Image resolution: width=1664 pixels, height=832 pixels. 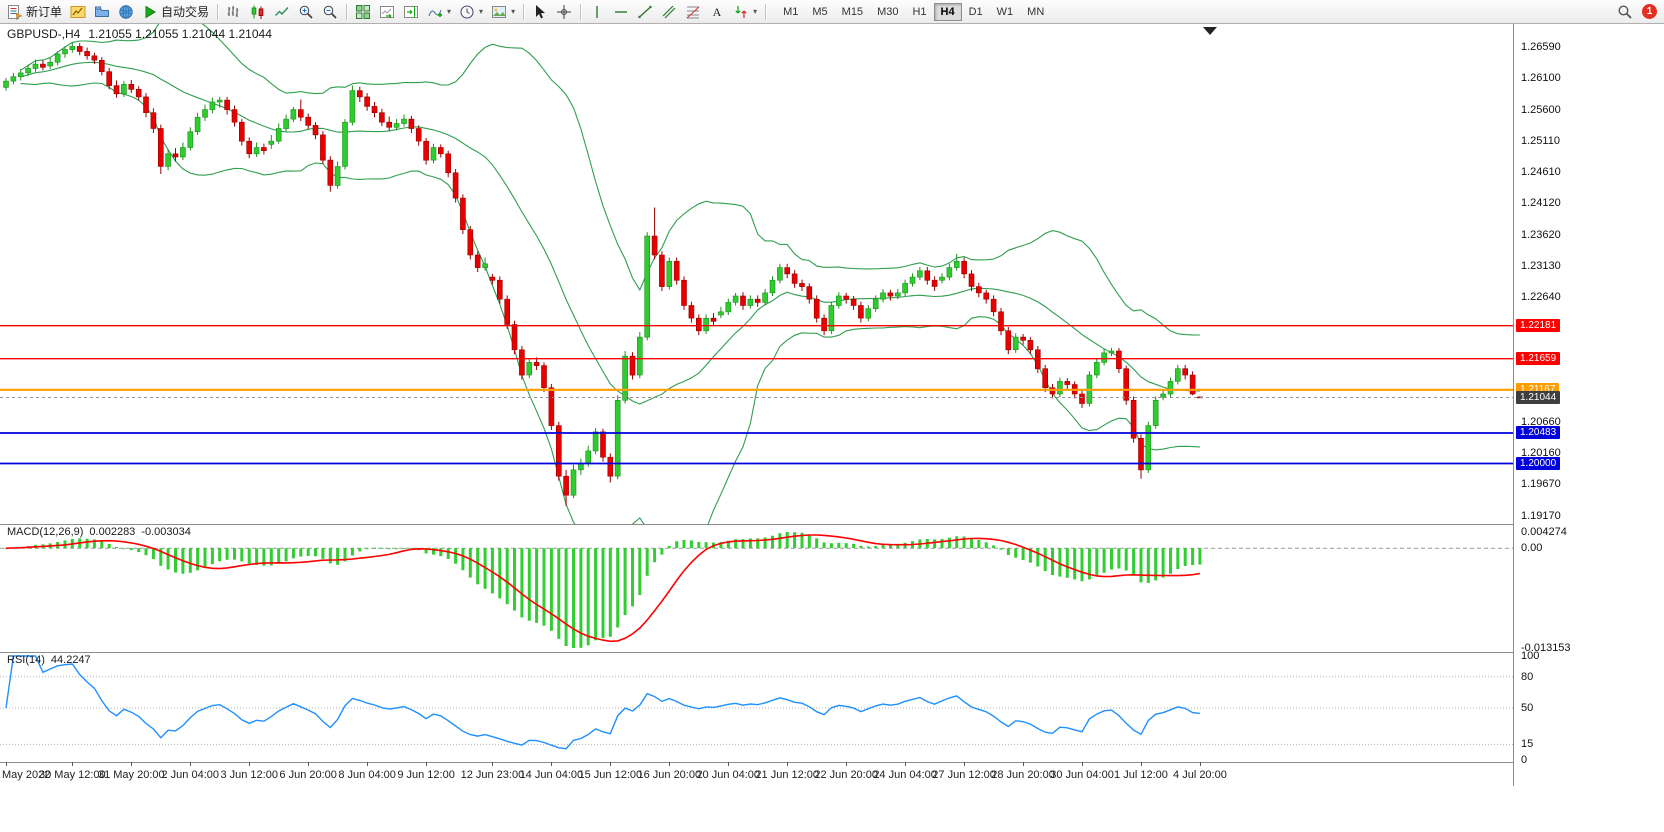 I want to click on clock-icon, so click(x=467, y=12).